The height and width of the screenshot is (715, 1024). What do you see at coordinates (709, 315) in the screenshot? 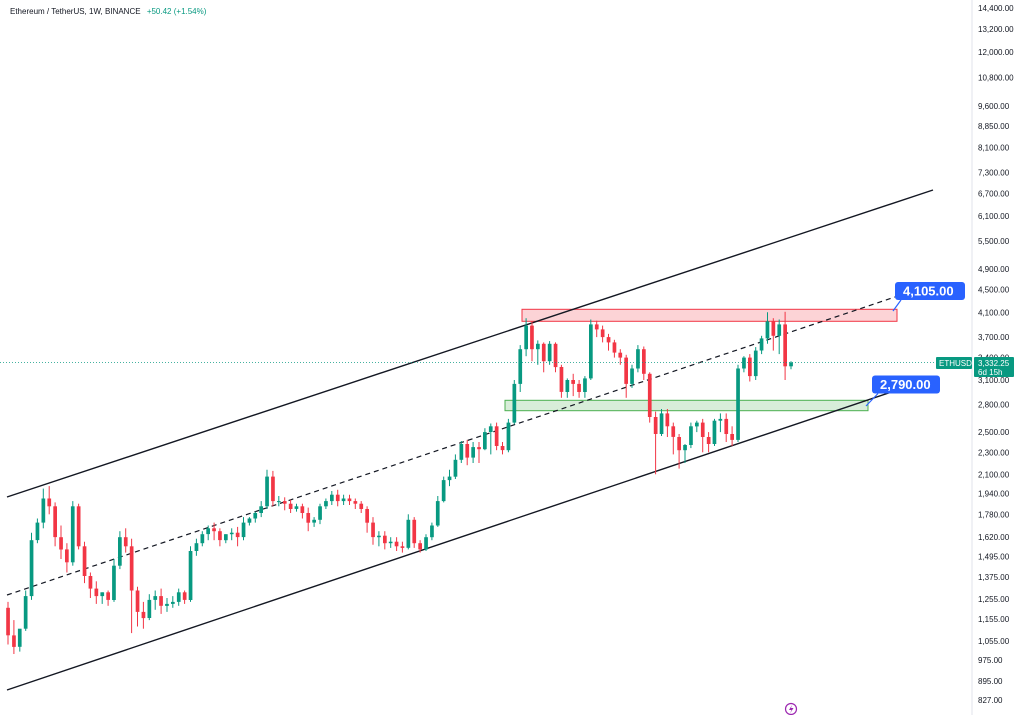
I see `resistance-zone` at bounding box center [709, 315].